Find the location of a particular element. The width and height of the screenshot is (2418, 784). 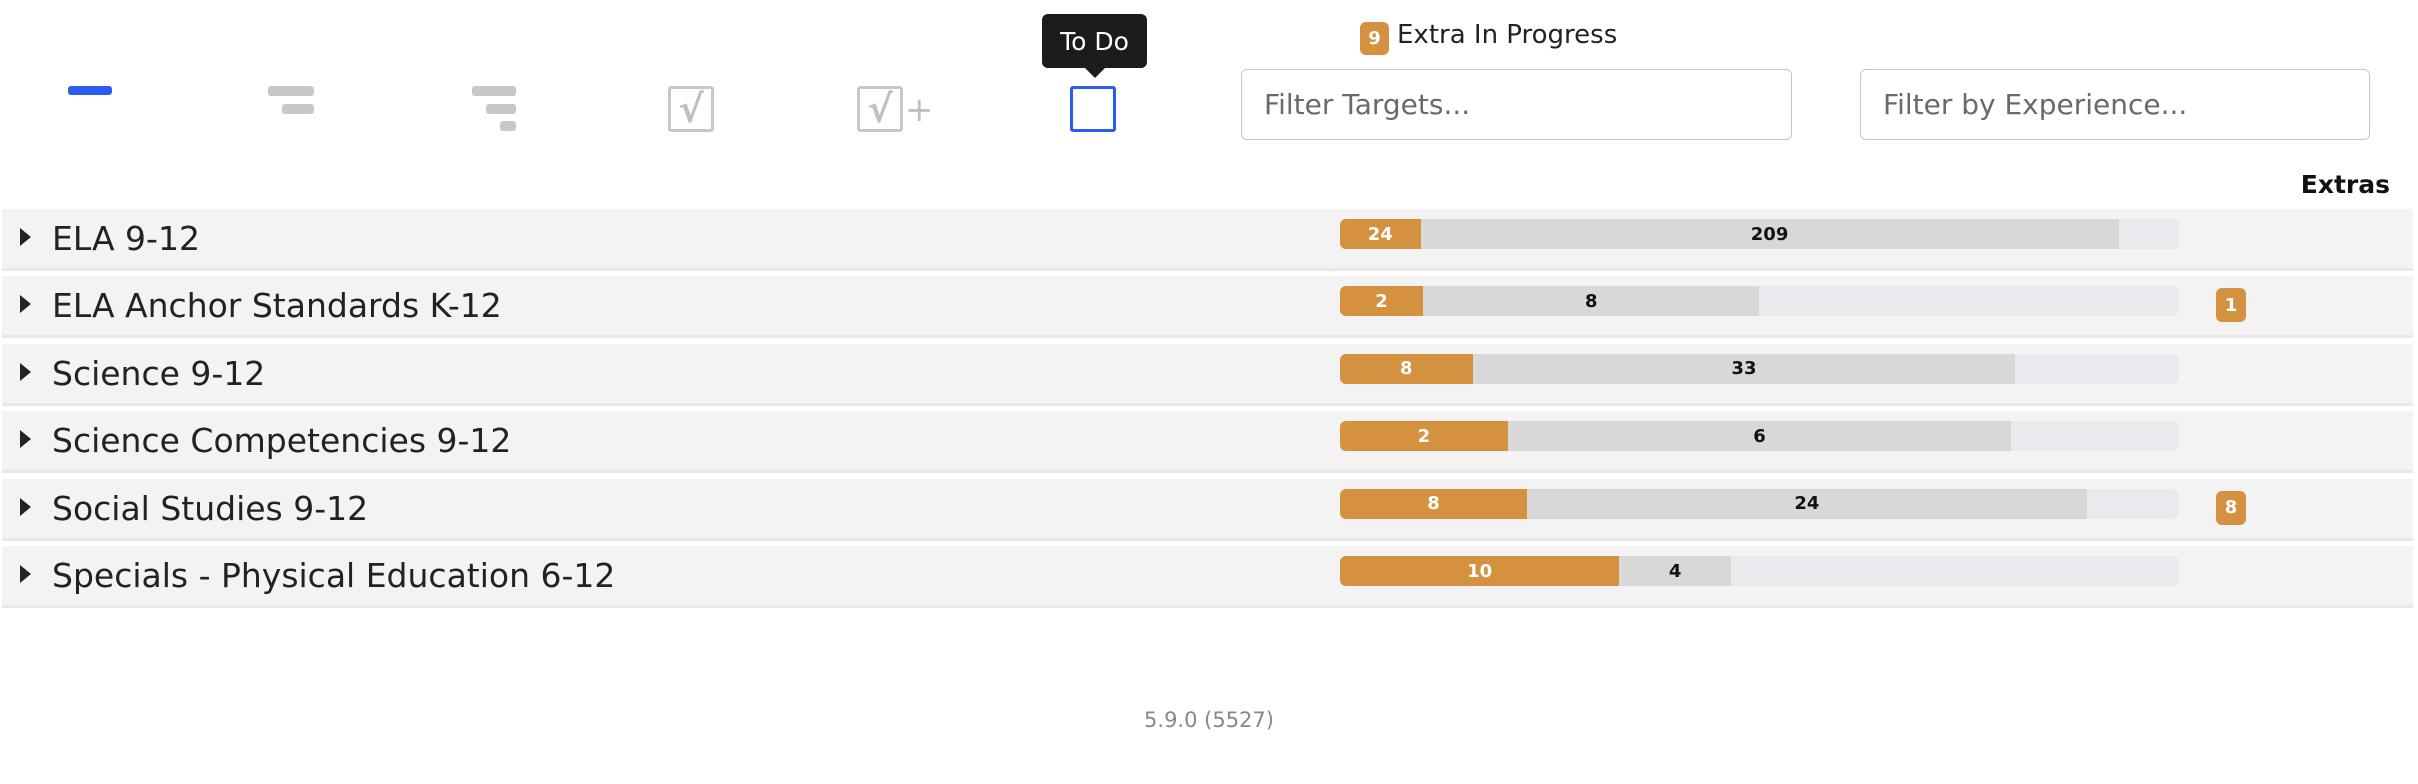

progress-bar: 33 8 is located at coordinates (1759, 368).